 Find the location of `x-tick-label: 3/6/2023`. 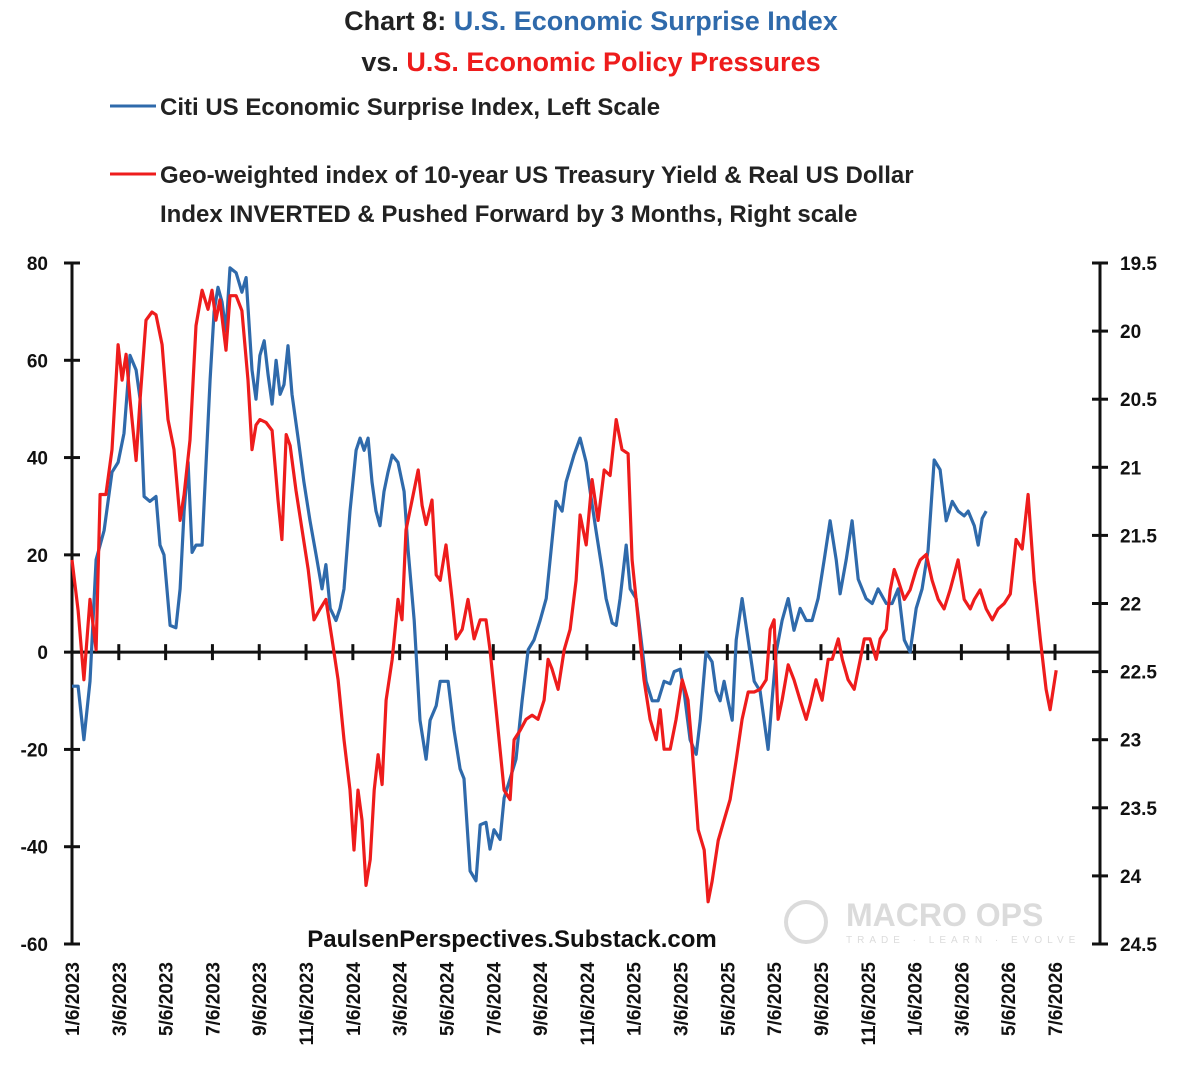

x-tick-label: 3/6/2023 is located at coordinates (120, 999).